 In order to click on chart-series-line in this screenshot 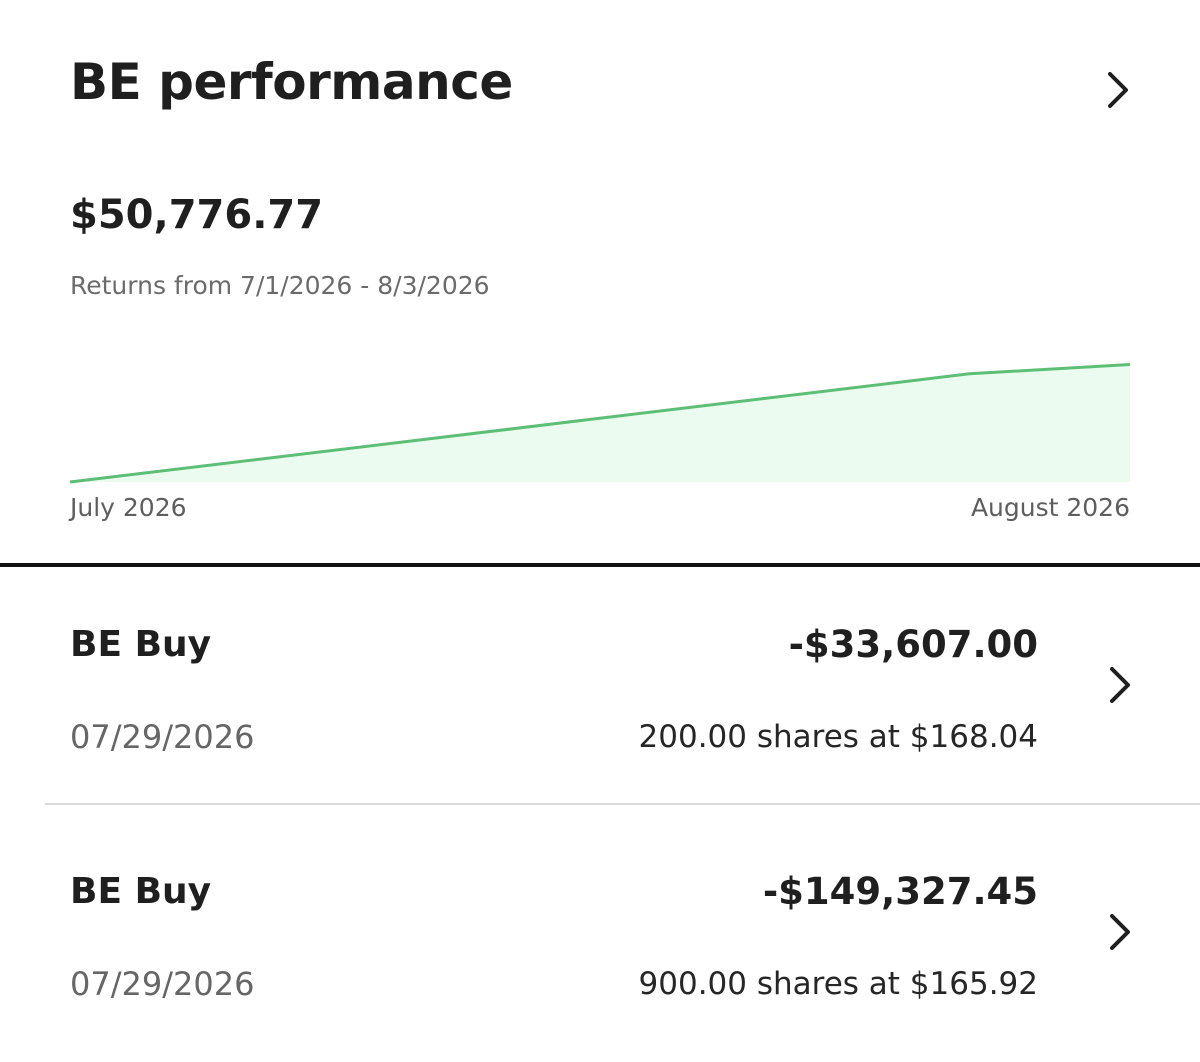, I will do `click(600, 423)`.